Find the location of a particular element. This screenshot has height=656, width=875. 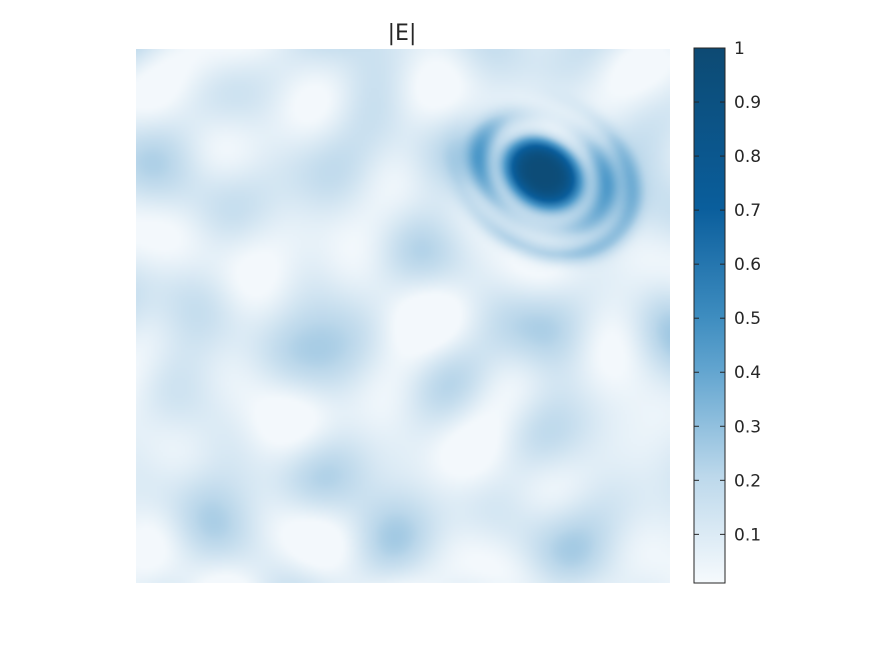

colorbar-tick-label: 1 is located at coordinates (739, 49).